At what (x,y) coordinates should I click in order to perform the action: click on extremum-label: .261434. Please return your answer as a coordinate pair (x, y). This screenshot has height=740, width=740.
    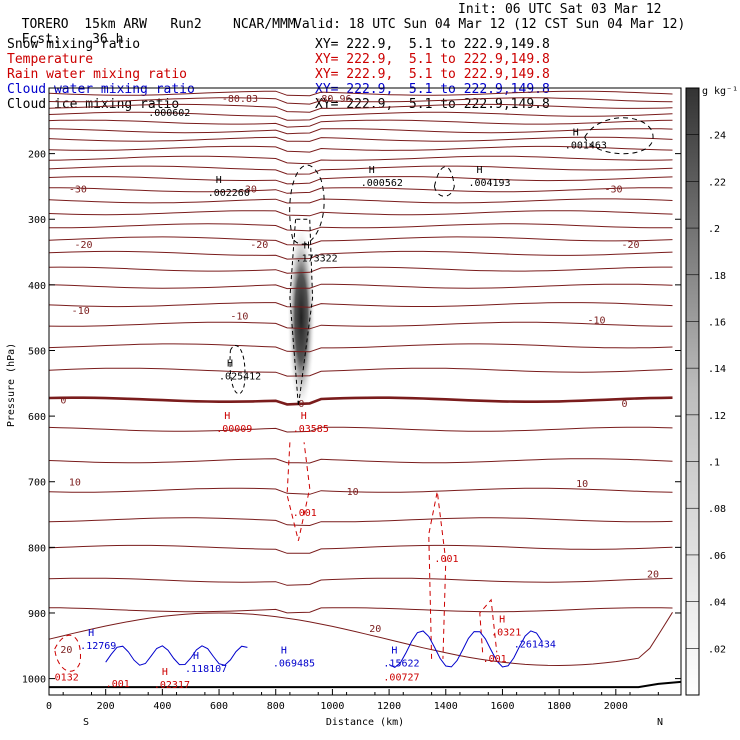
    Looking at the image, I should click on (535, 644).